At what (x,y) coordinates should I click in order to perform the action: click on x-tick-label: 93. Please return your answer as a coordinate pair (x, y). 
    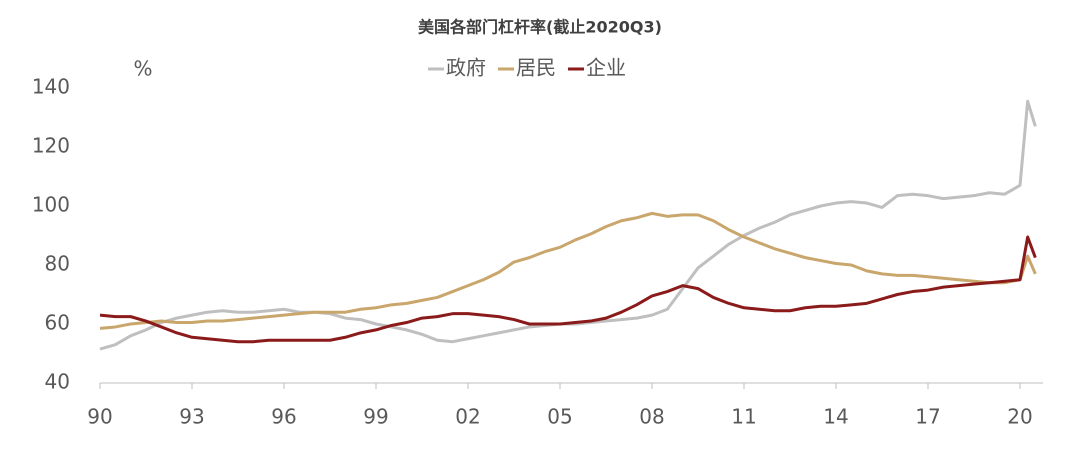
    Looking at the image, I should click on (191, 417).